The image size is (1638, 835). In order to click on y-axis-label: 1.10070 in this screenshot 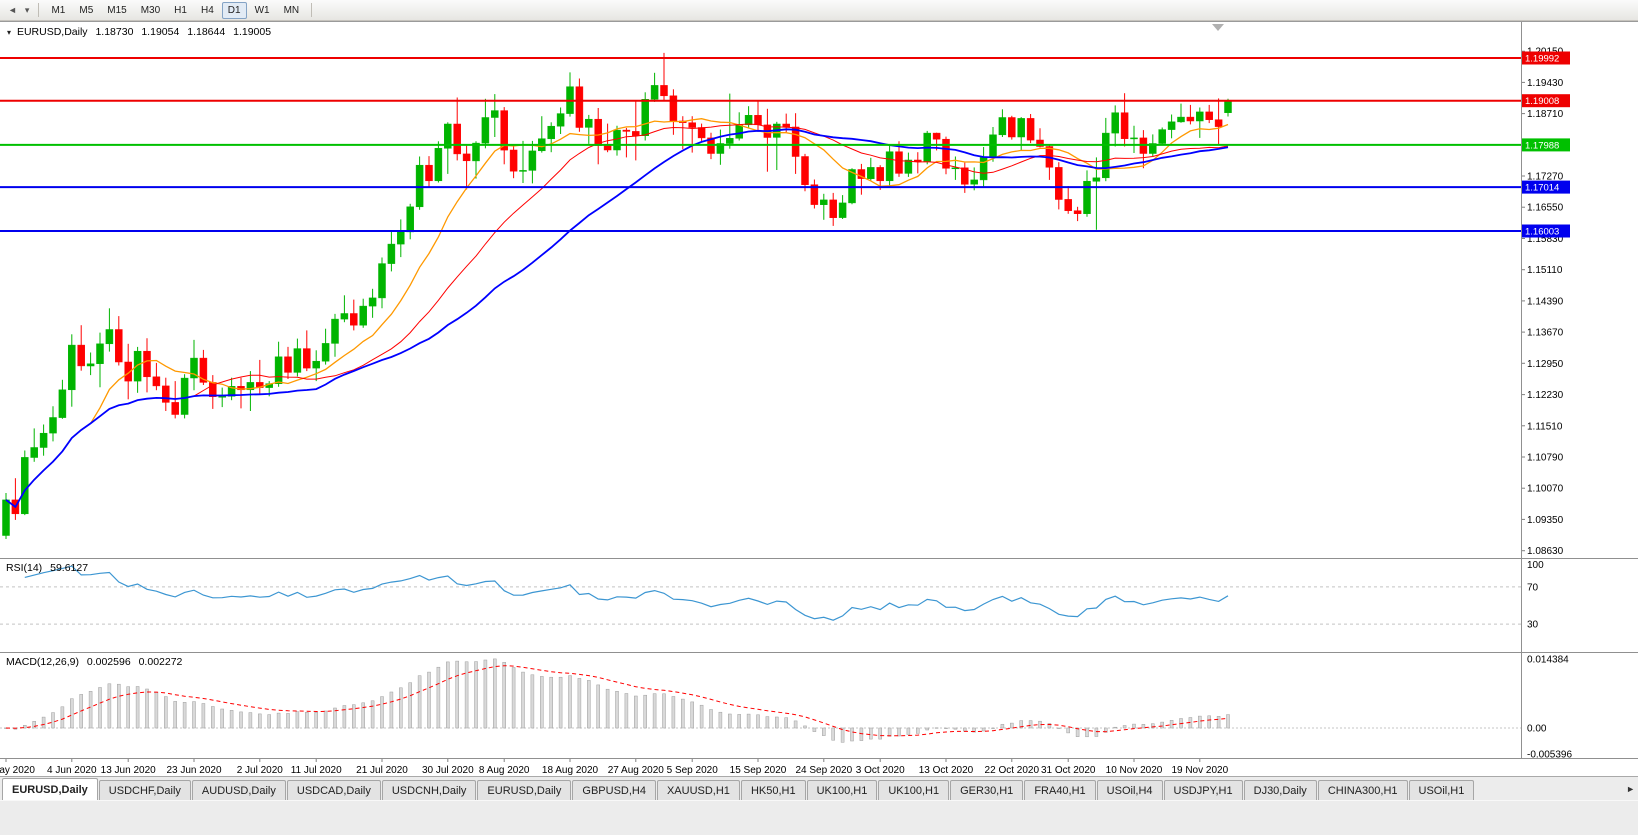, I will do `click(1545, 489)`.